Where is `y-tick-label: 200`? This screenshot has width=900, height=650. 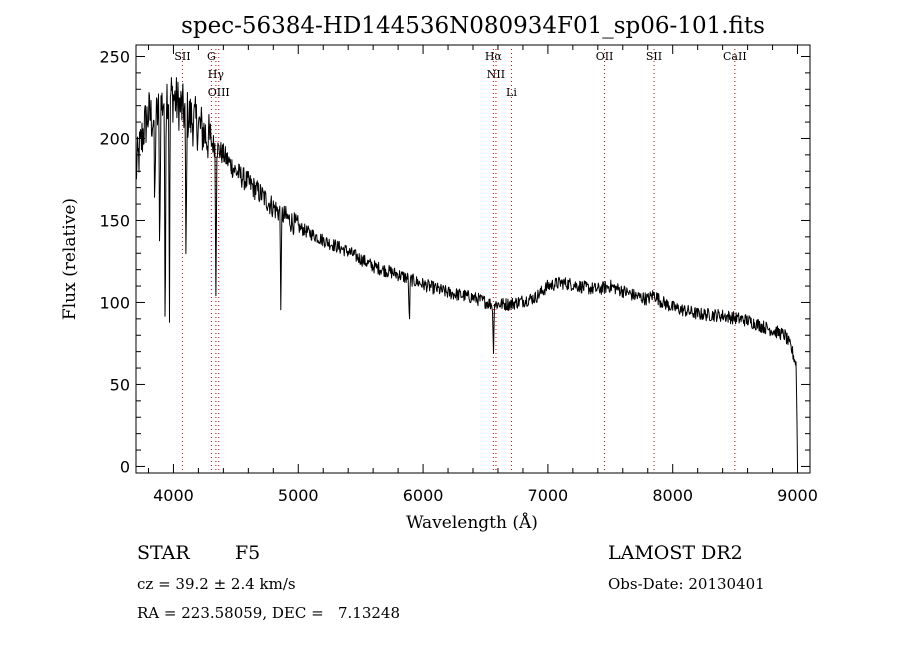
y-tick-label: 200 is located at coordinates (114, 138).